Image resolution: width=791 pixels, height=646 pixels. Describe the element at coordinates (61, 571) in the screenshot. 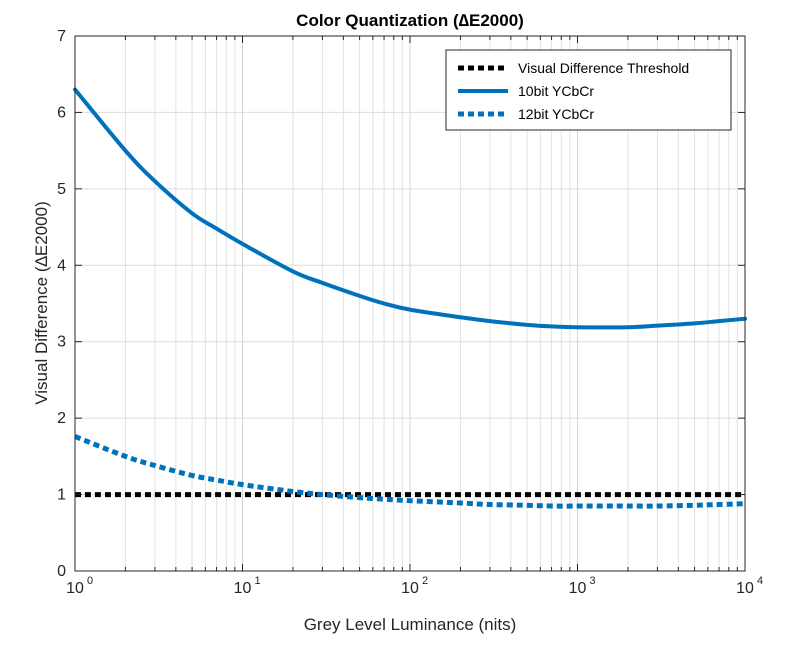

I see `y-tick-label: 0` at that location.